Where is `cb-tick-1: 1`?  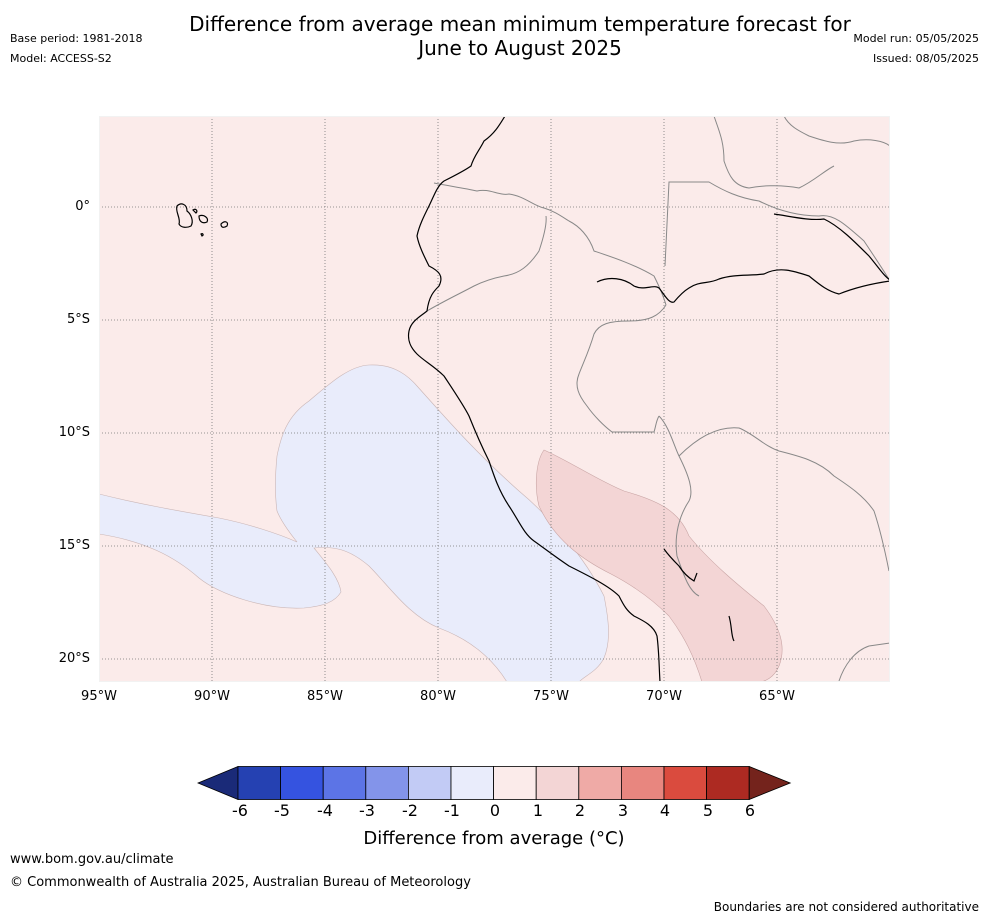 cb-tick-1: 1 is located at coordinates (538, 810).